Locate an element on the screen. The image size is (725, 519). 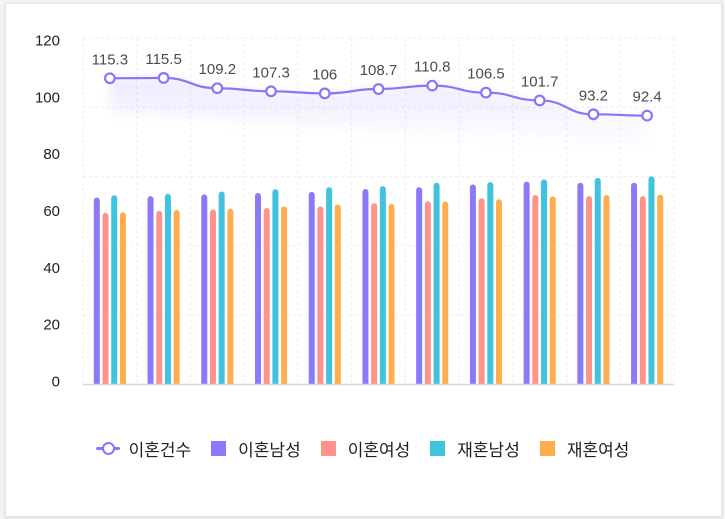
y-axis: 0 20 40 60 80 100 120 is located at coordinates (47, 212).